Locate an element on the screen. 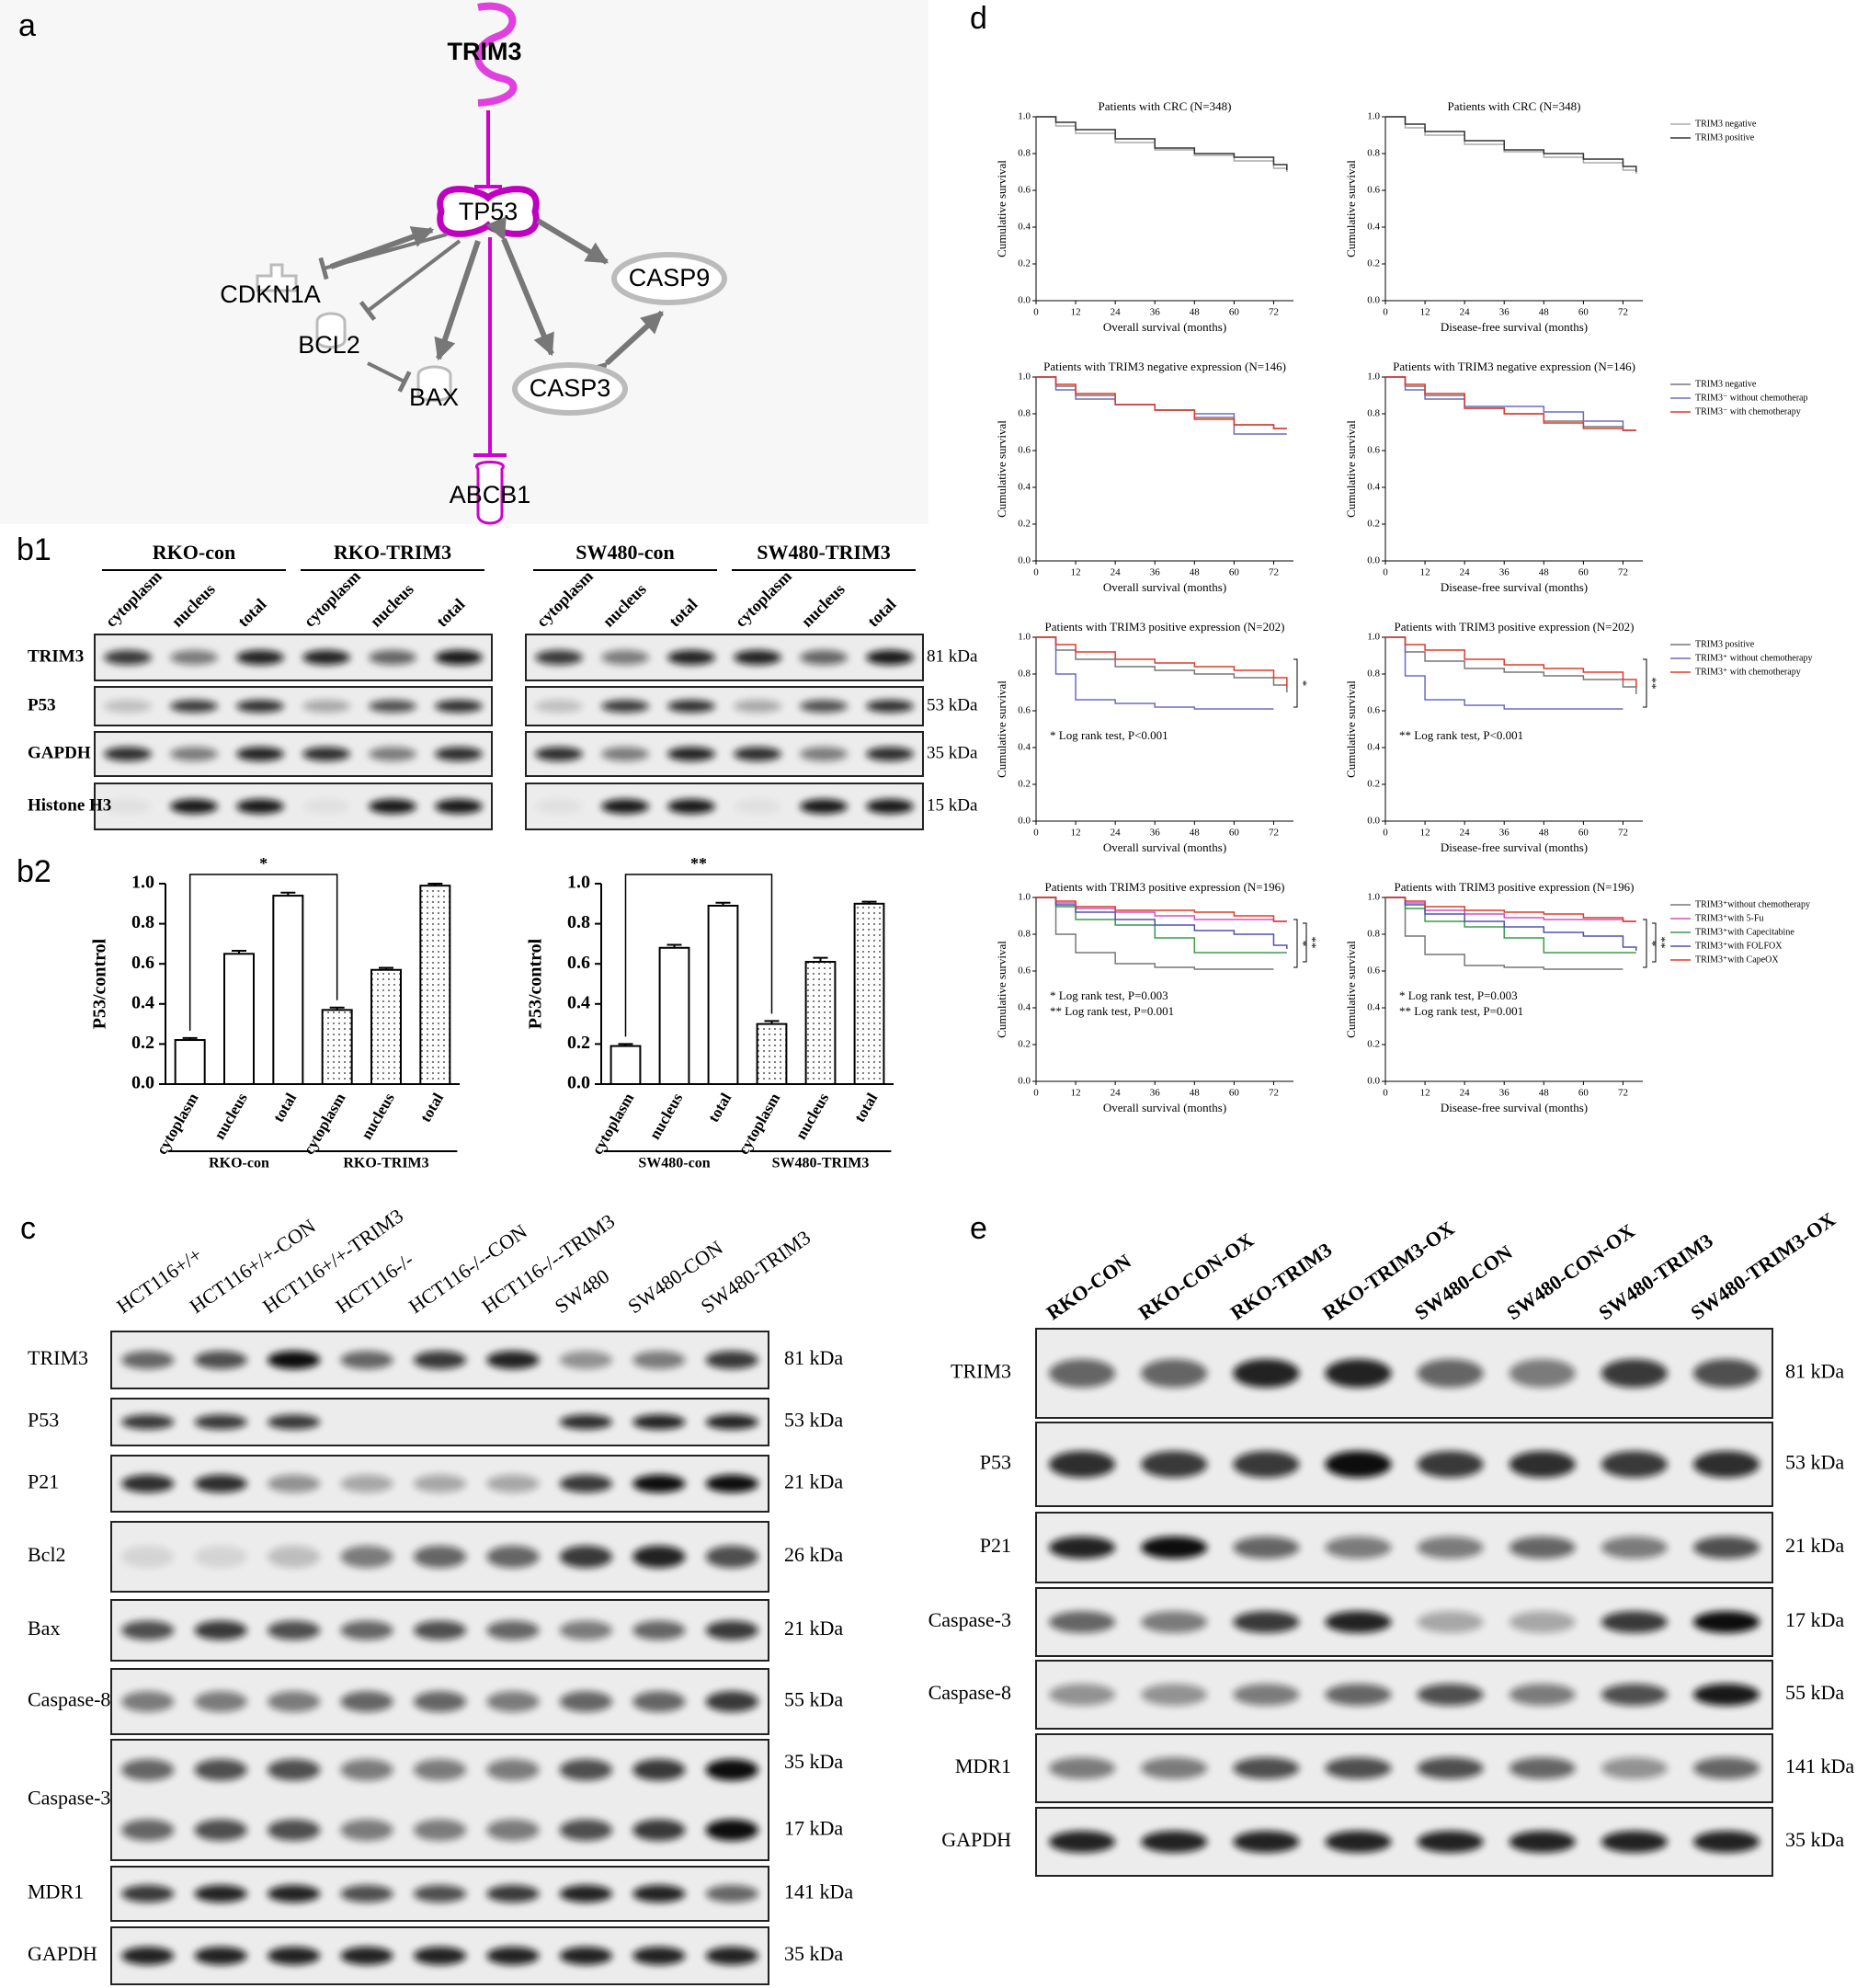  group-label: SW480-con is located at coordinates (674, 1163).